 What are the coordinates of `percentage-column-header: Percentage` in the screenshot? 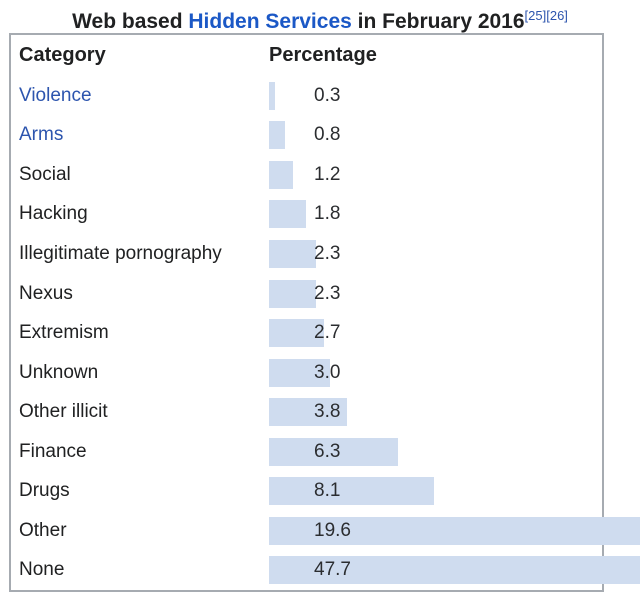 It's located at (323, 55).